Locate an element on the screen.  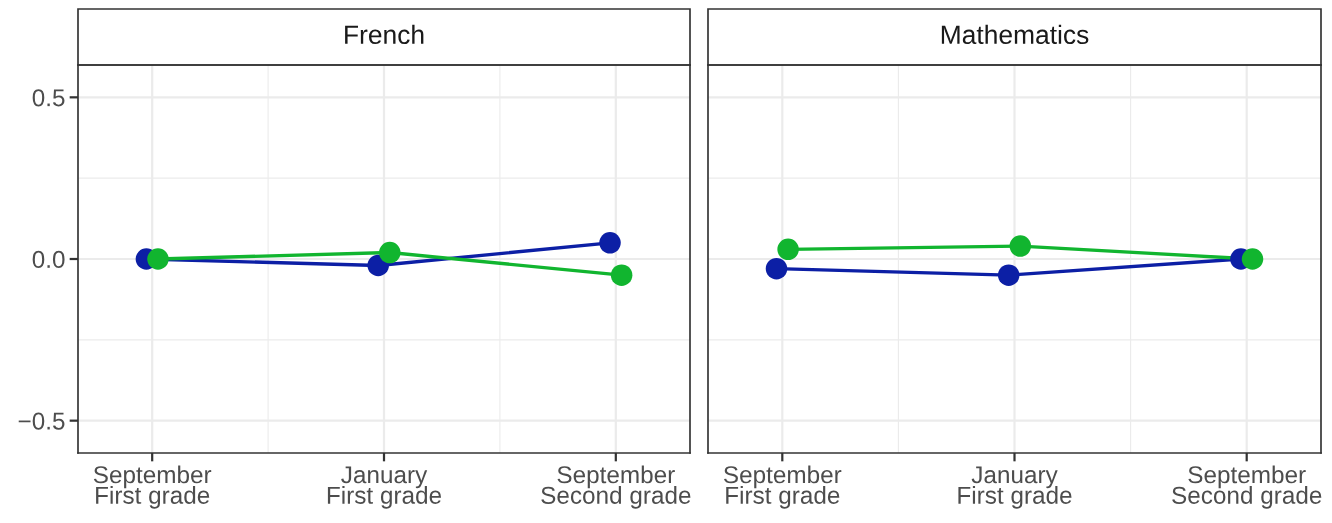
y-tick-label: −0.5 is located at coordinates (41, 421).